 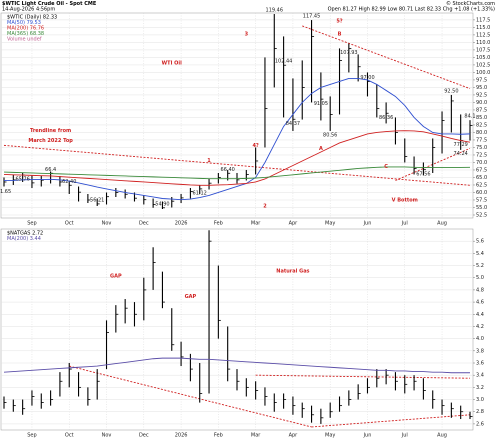 What do you see at coordinates (28, 10) in the screenshot?
I see `chart-date: 14-Aug-2026 4:56pm` at bounding box center [28, 10].